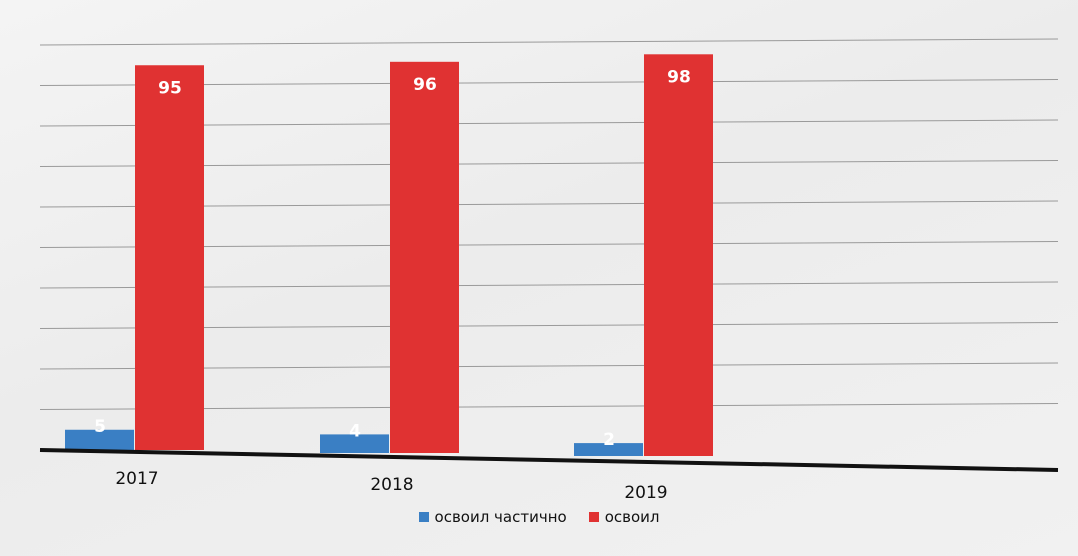 The height and width of the screenshot is (556, 1078). Describe the element at coordinates (355, 431) in the screenshot. I see `bar-data-label: 4` at that location.